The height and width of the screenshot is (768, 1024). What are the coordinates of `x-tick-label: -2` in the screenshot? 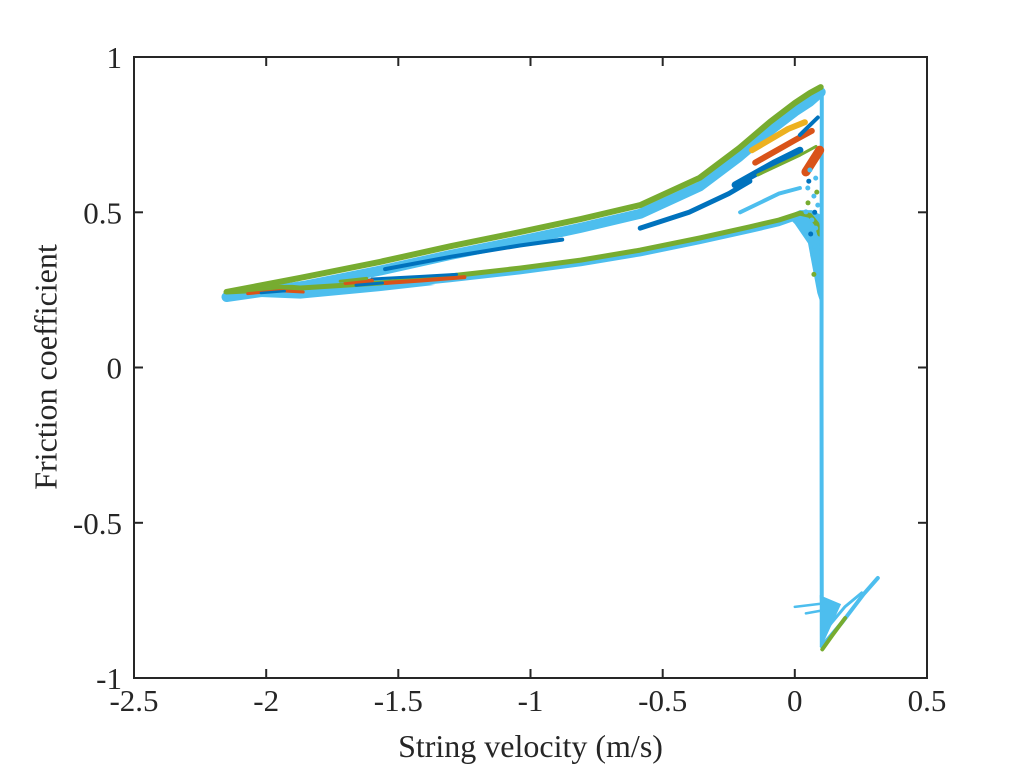 It's located at (266, 700).